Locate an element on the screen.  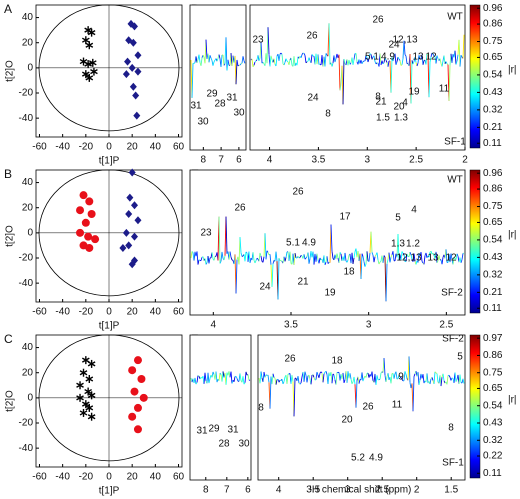
x-tick-label: 7 is located at coordinates (221, 160).